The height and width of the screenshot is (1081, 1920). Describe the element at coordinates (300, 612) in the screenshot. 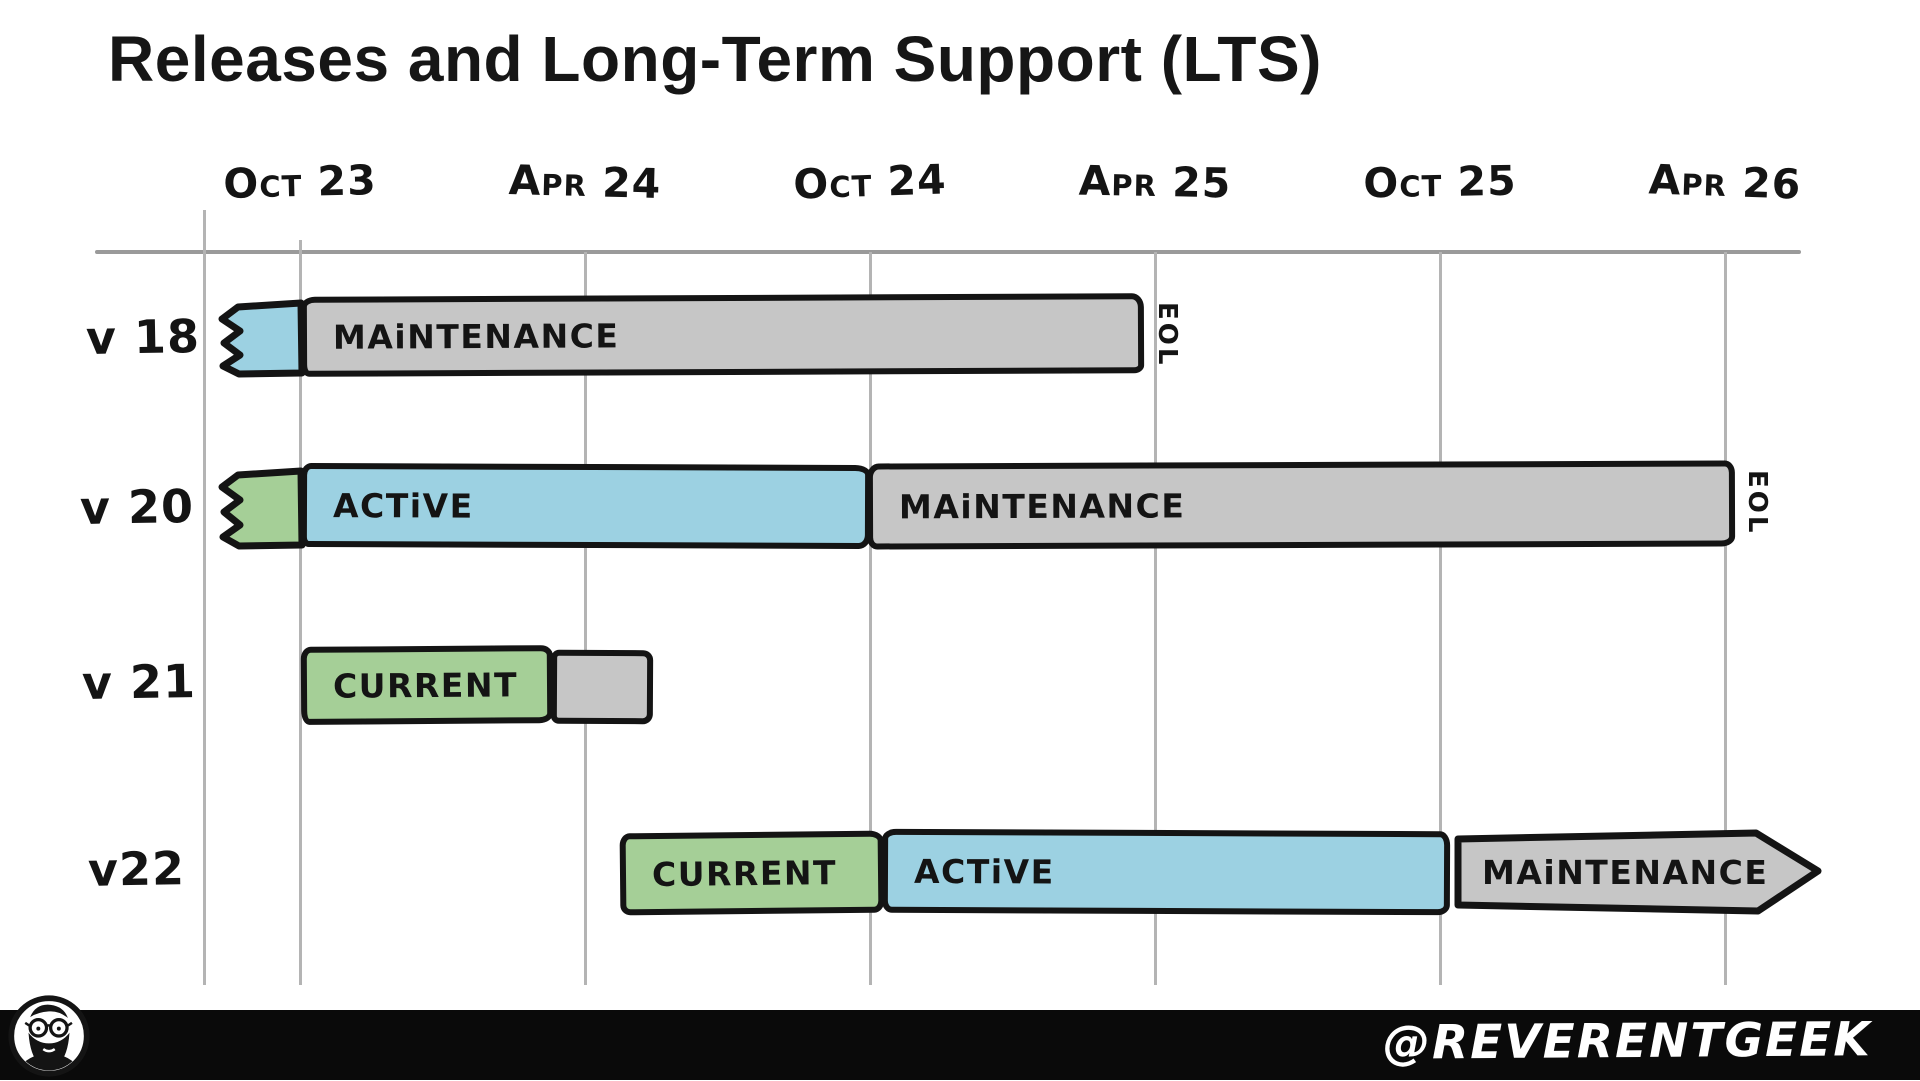

I see `gridline-oct23` at that location.